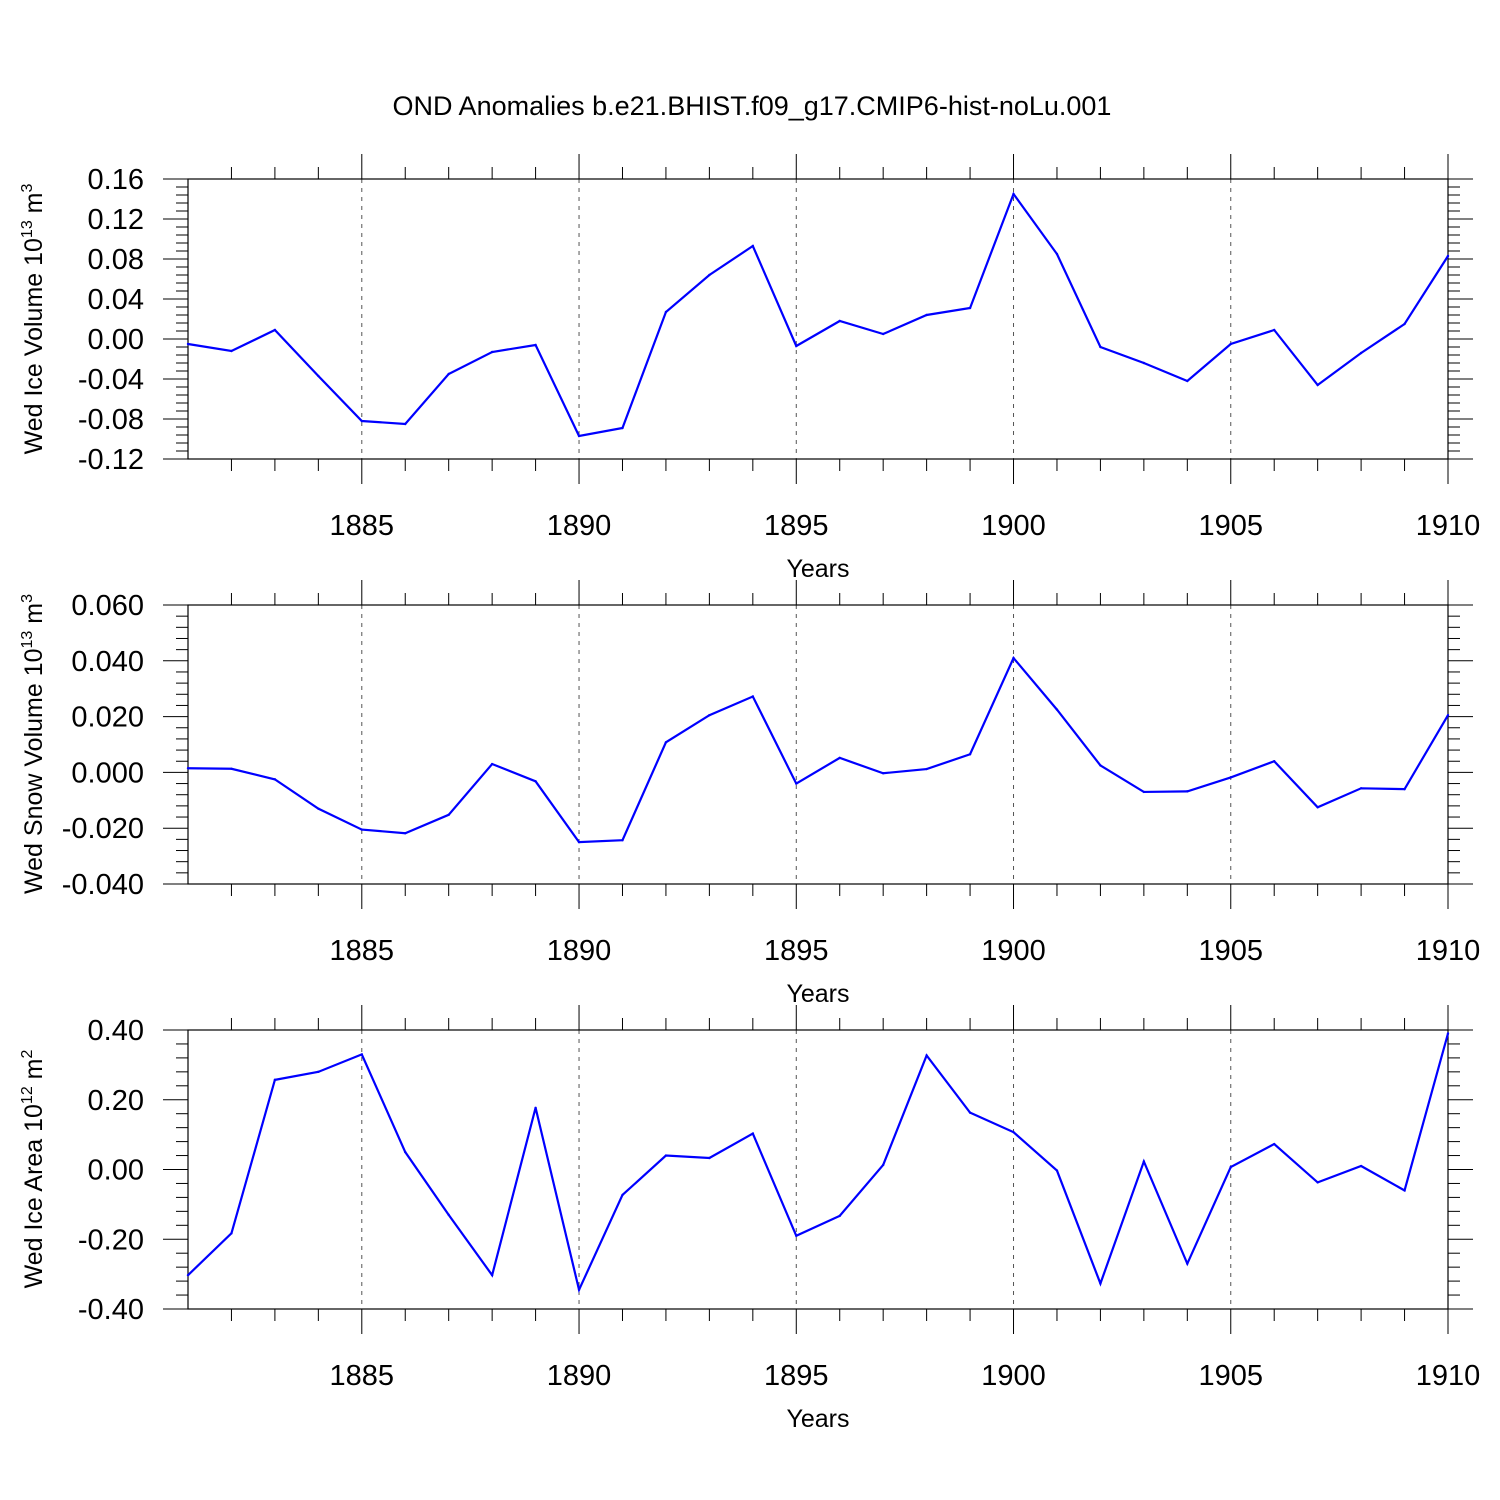  What do you see at coordinates (34, 771) in the screenshot?
I see `y-axis-title-part: Wed Snow Volume 10` at bounding box center [34, 771].